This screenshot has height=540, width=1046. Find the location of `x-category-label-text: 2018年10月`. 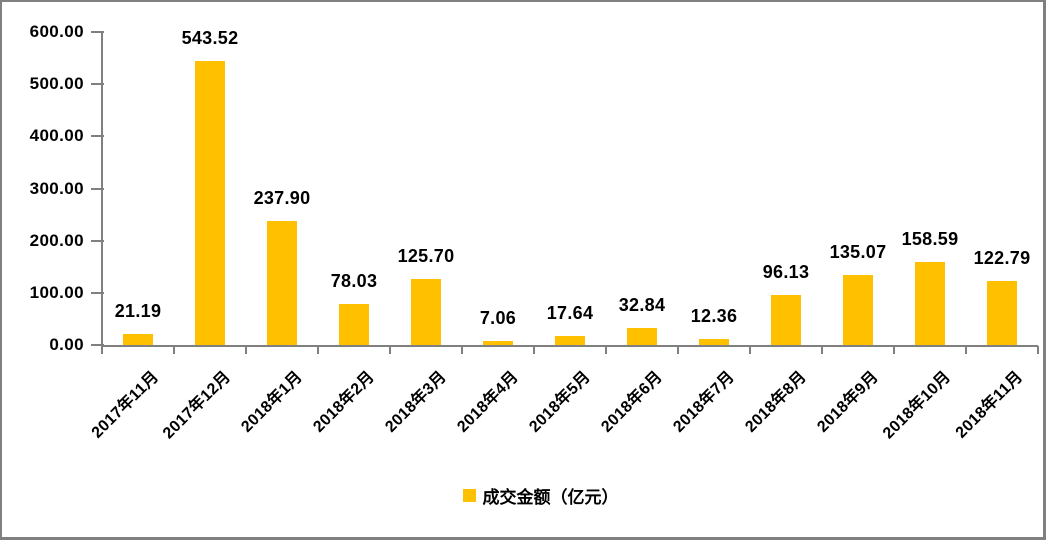

x-category-label-text: 2018年10月 is located at coordinates (917, 405).